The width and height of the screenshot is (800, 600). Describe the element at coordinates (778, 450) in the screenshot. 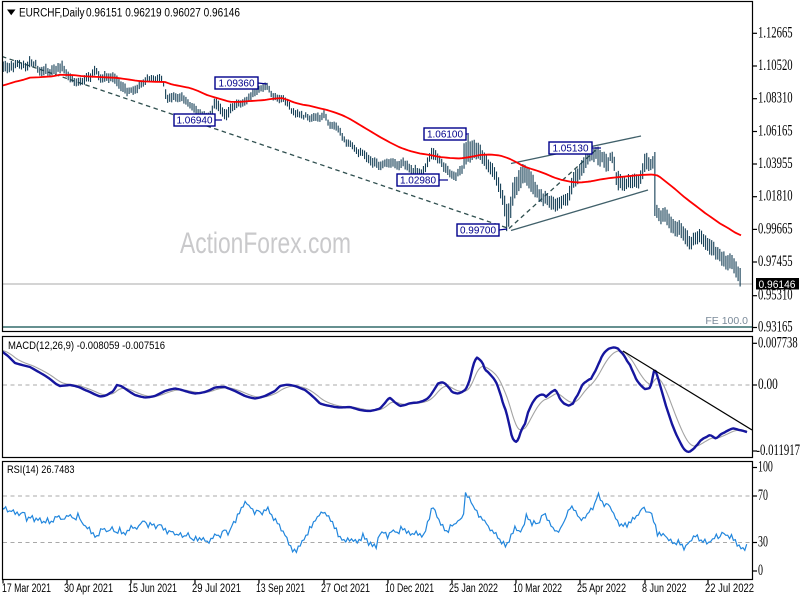

I see `svg-text: -0.011917` at that location.